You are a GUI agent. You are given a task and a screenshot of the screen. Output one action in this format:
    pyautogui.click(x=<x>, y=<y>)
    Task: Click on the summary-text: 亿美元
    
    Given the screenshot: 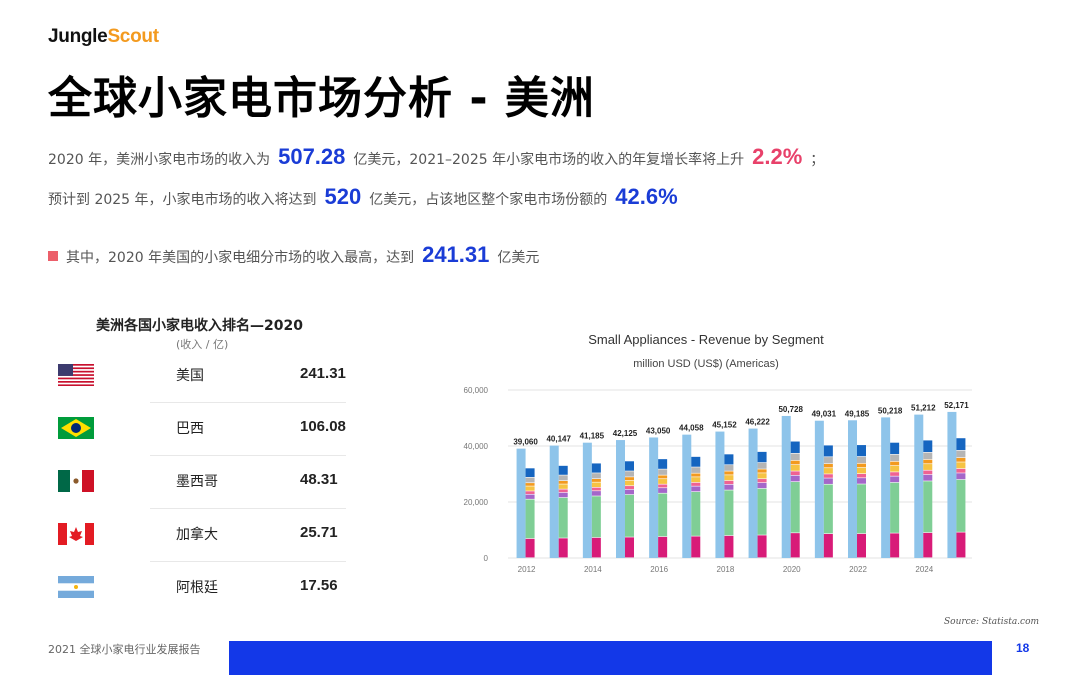 What is the action you would take?
    pyautogui.click(x=518, y=258)
    